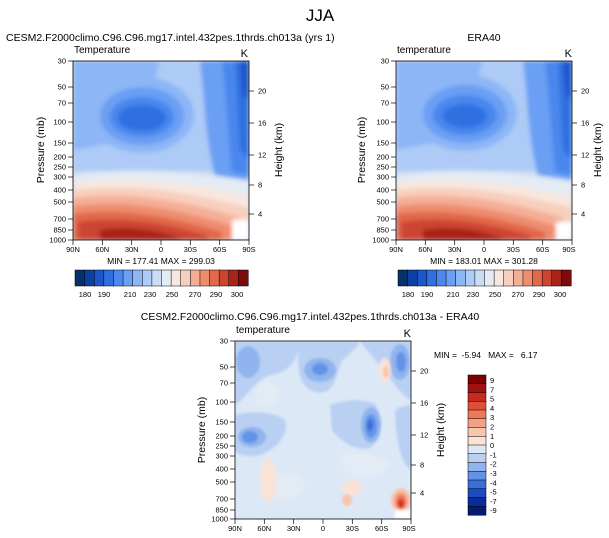  I want to click on x-tick-label: 0, so click(484, 249).